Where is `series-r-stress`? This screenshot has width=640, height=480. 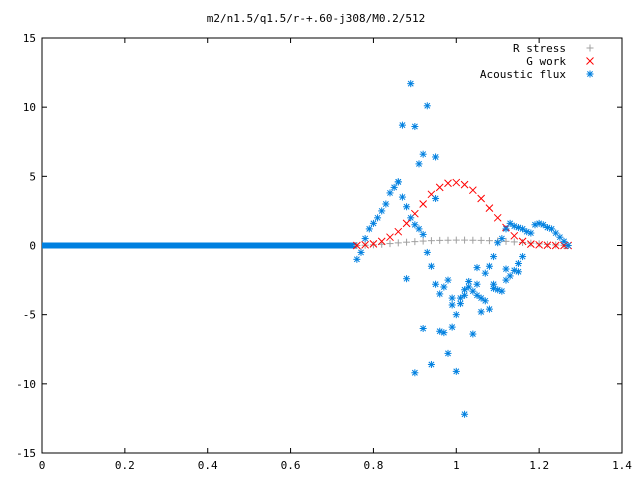
series-r-stress is located at coordinates (462, 242).